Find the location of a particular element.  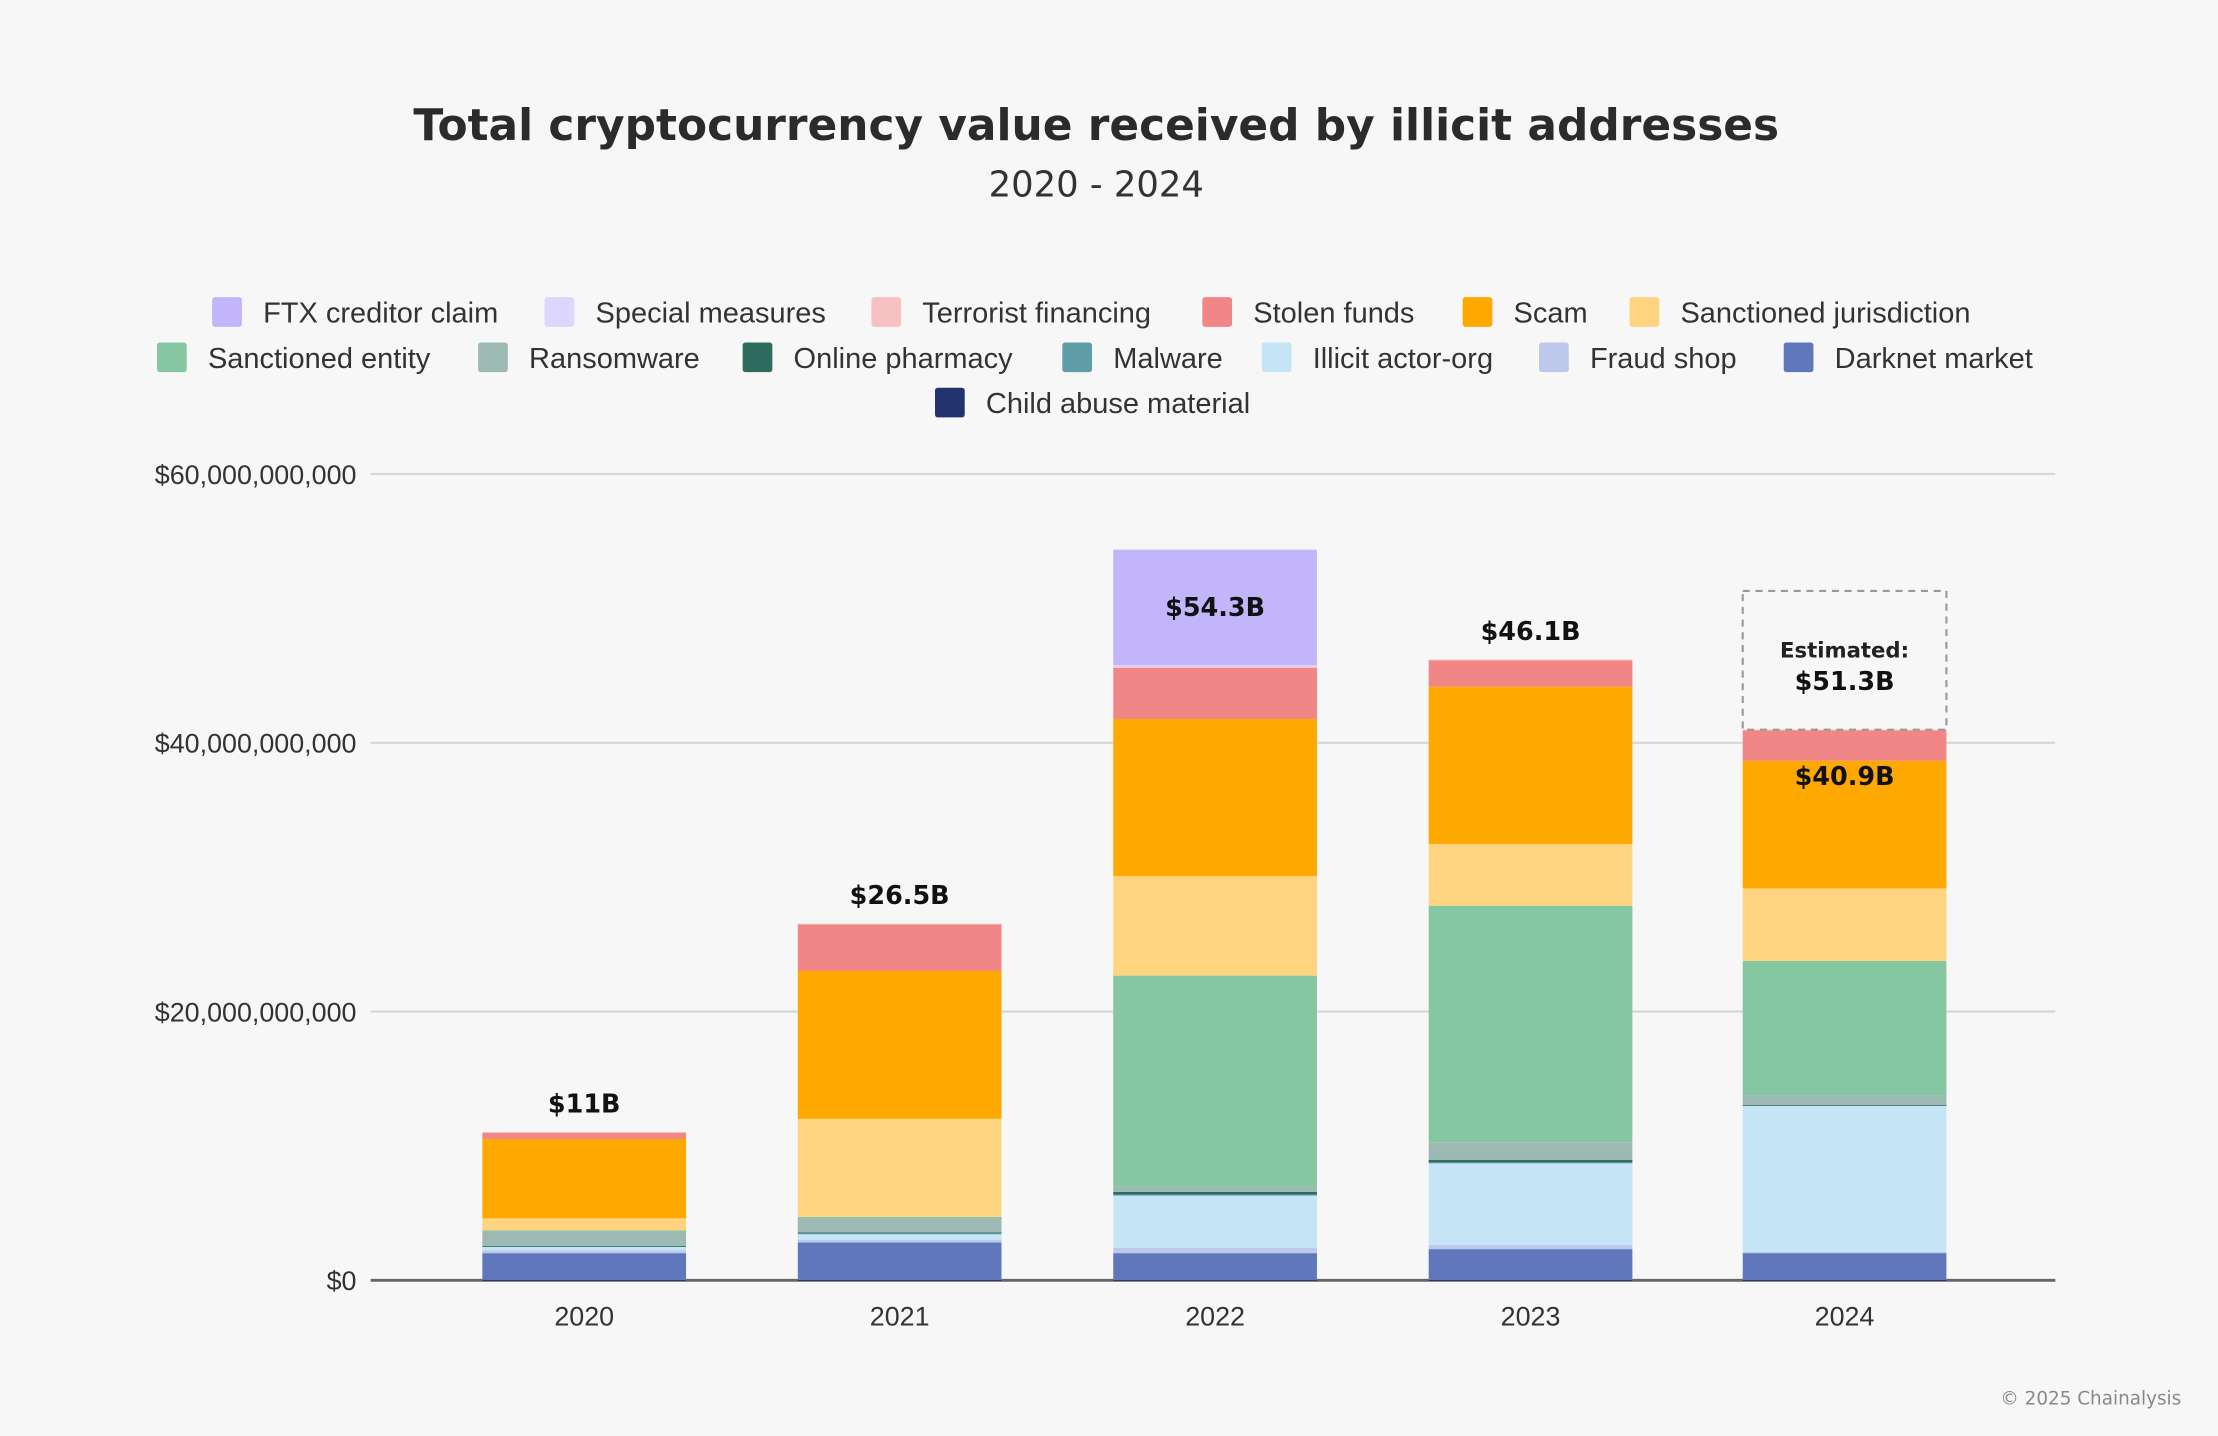

estimate-box is located at coordinates (1844, 660).